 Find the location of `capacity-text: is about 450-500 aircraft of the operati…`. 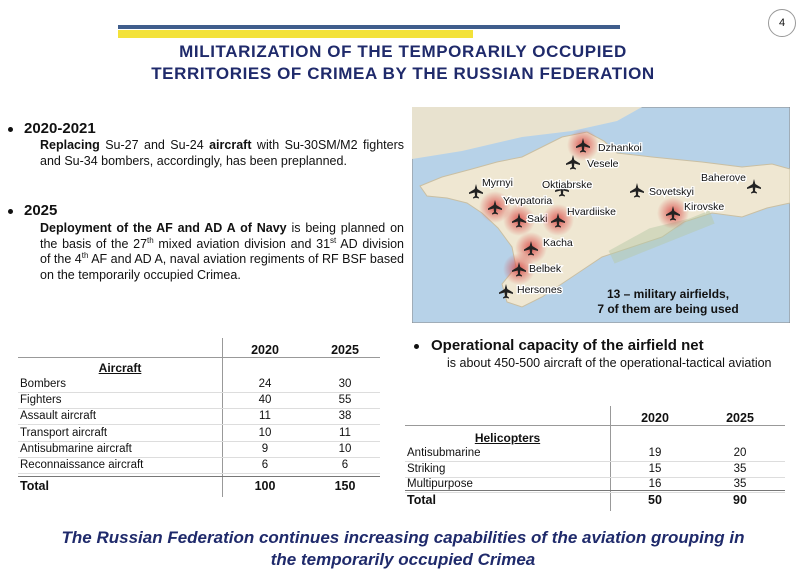

capacity-text: is about 450-500 aircraft of the operati… is located at coordinates (609, 363).